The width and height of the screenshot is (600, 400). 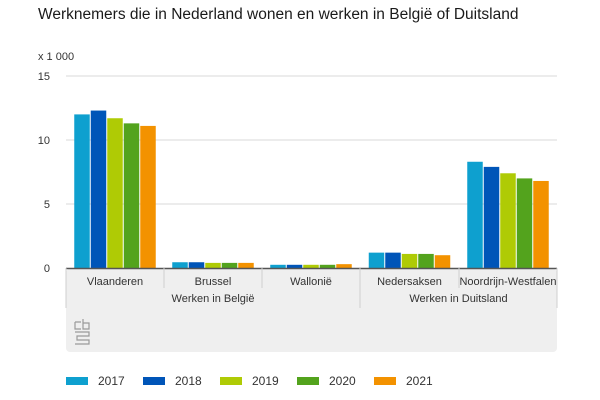 What do you see at coordinates (56, 57) in the screenshot?
I see `y-axis-unit: x 1 000` at bounding box center [56, 57].